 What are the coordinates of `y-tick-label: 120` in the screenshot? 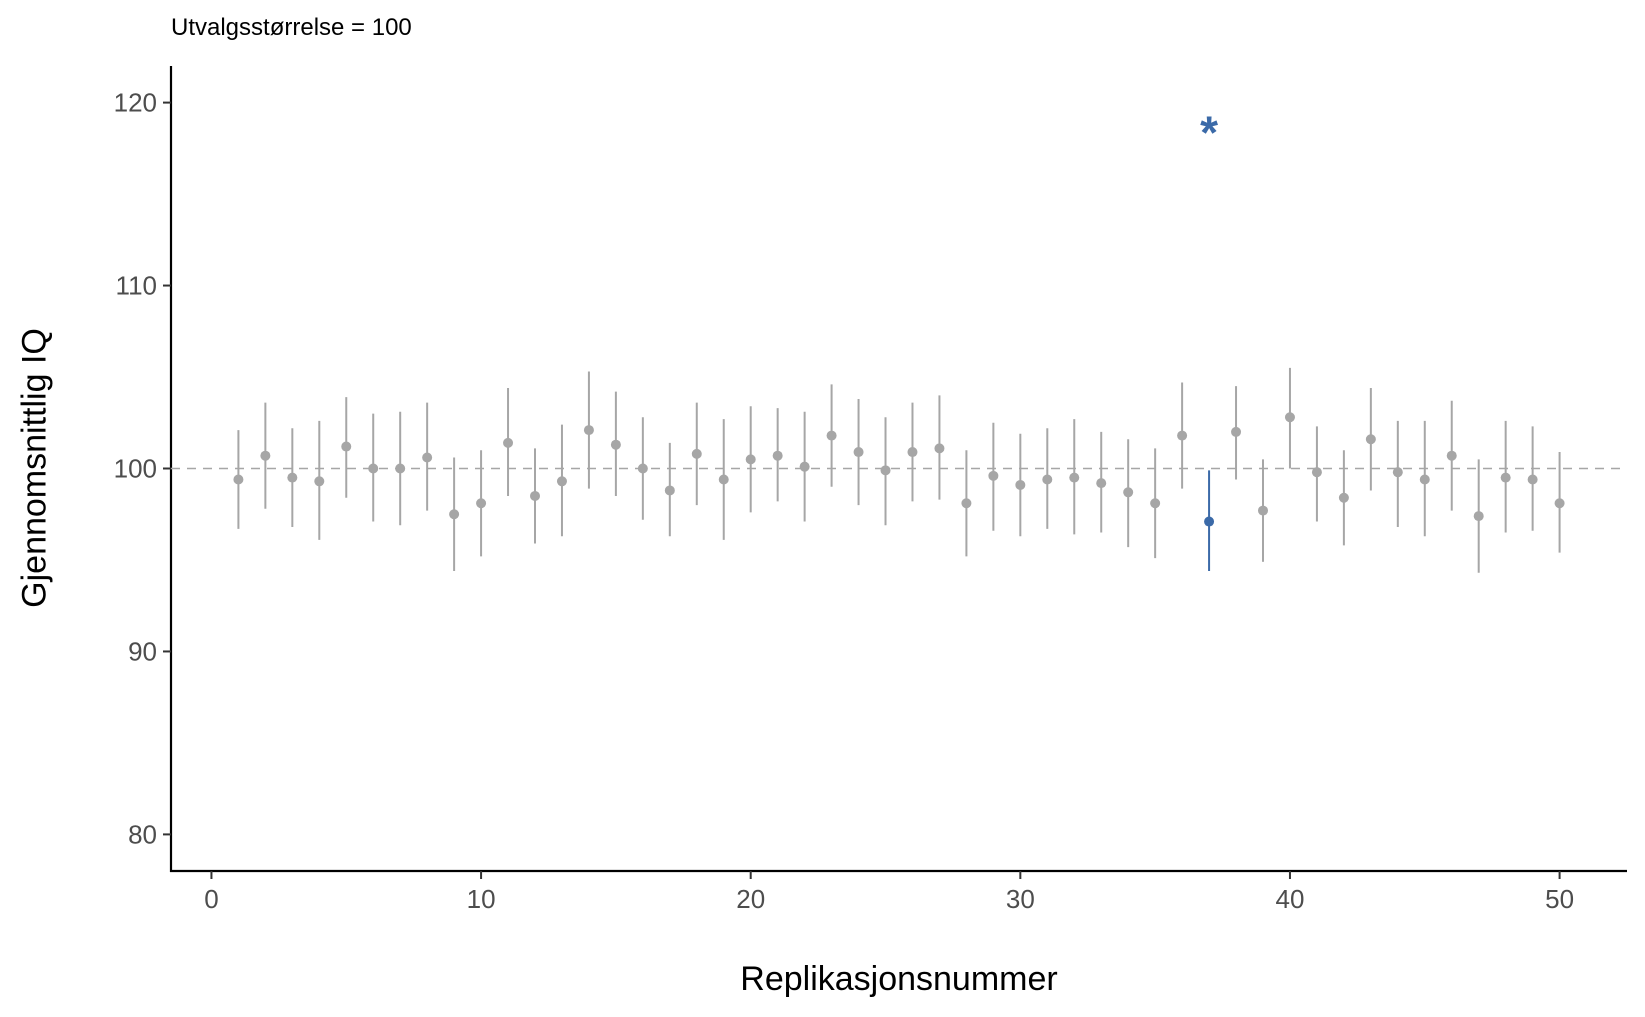 It's located at (135, 103).